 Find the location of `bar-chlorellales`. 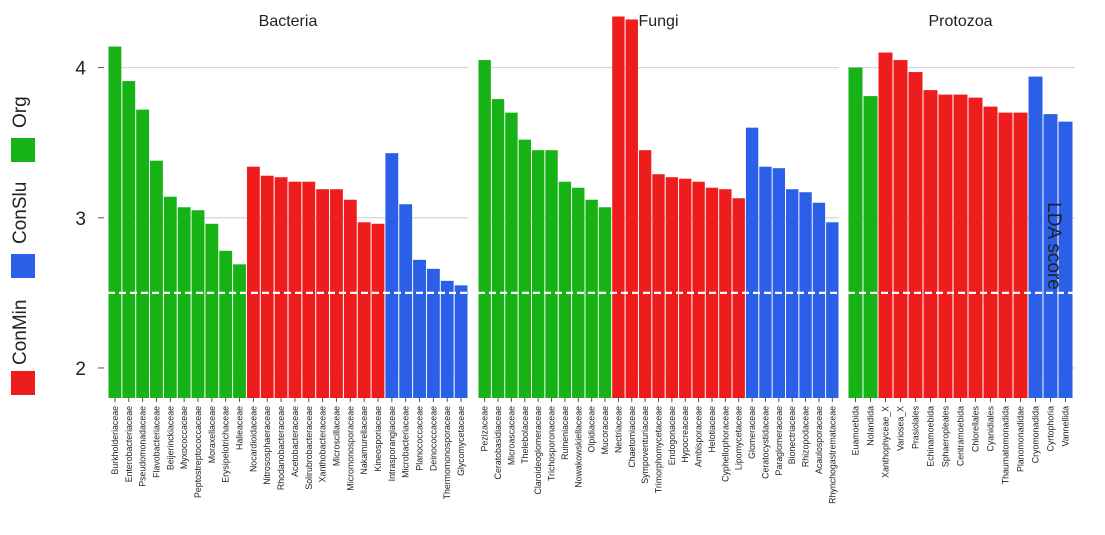

bar-chlorellales is located at coordinates (975, 247).